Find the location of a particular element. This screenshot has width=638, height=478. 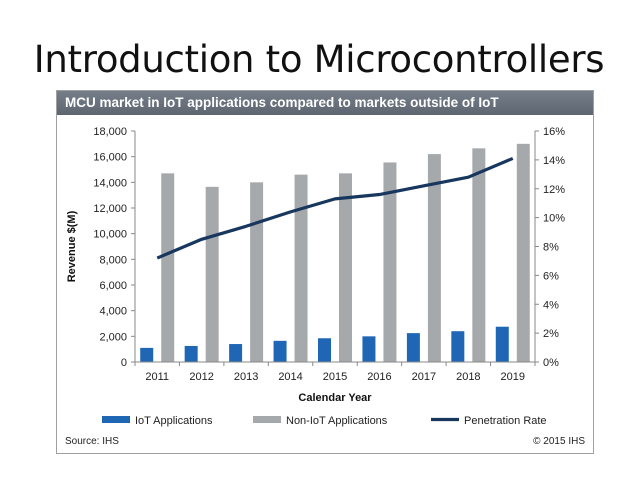

copyright-text: © 2015 IHS is located at coordinates (559, 441).